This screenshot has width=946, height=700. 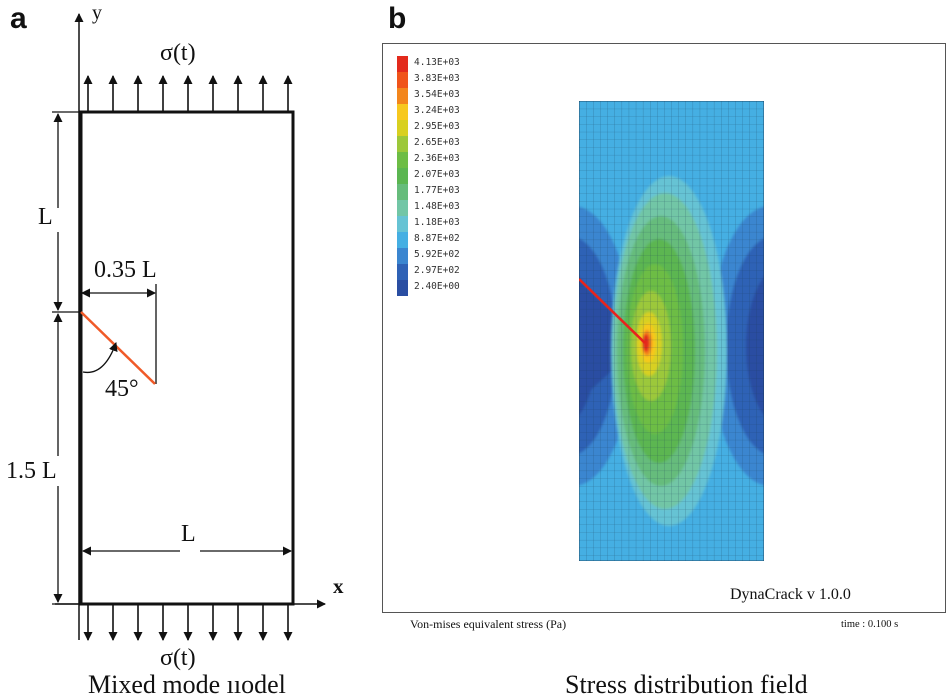 I want to click on legend-entry: 2.07E+03, so click(x=452, y=176).